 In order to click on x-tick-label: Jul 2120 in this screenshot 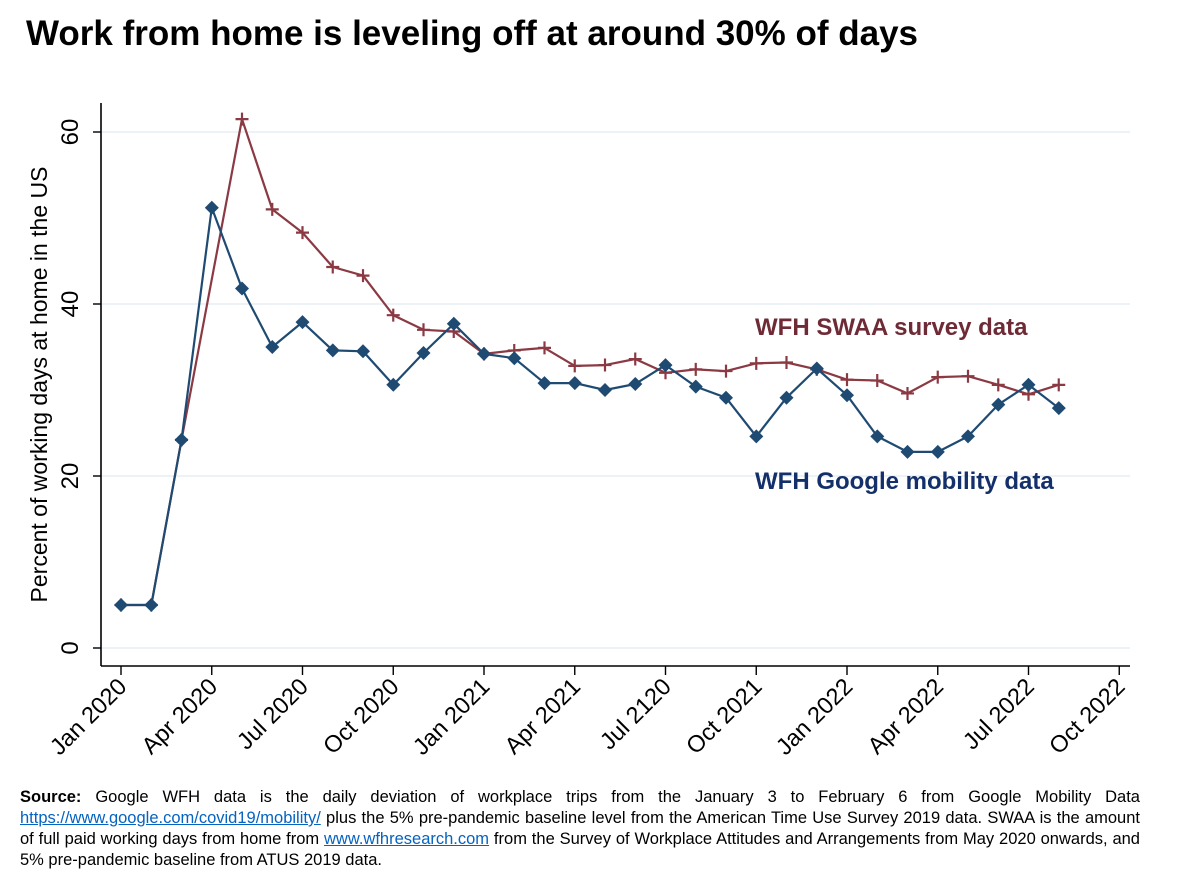, I will do `click(635, 713)`.